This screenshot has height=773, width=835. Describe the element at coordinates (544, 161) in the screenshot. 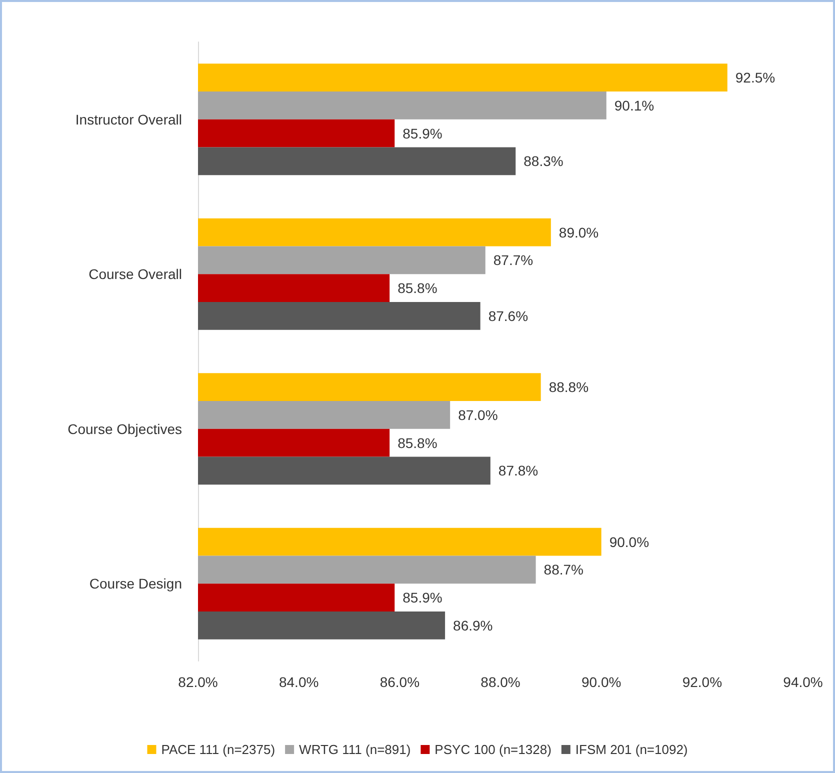

I see `data-label: 88.3%` at that location.